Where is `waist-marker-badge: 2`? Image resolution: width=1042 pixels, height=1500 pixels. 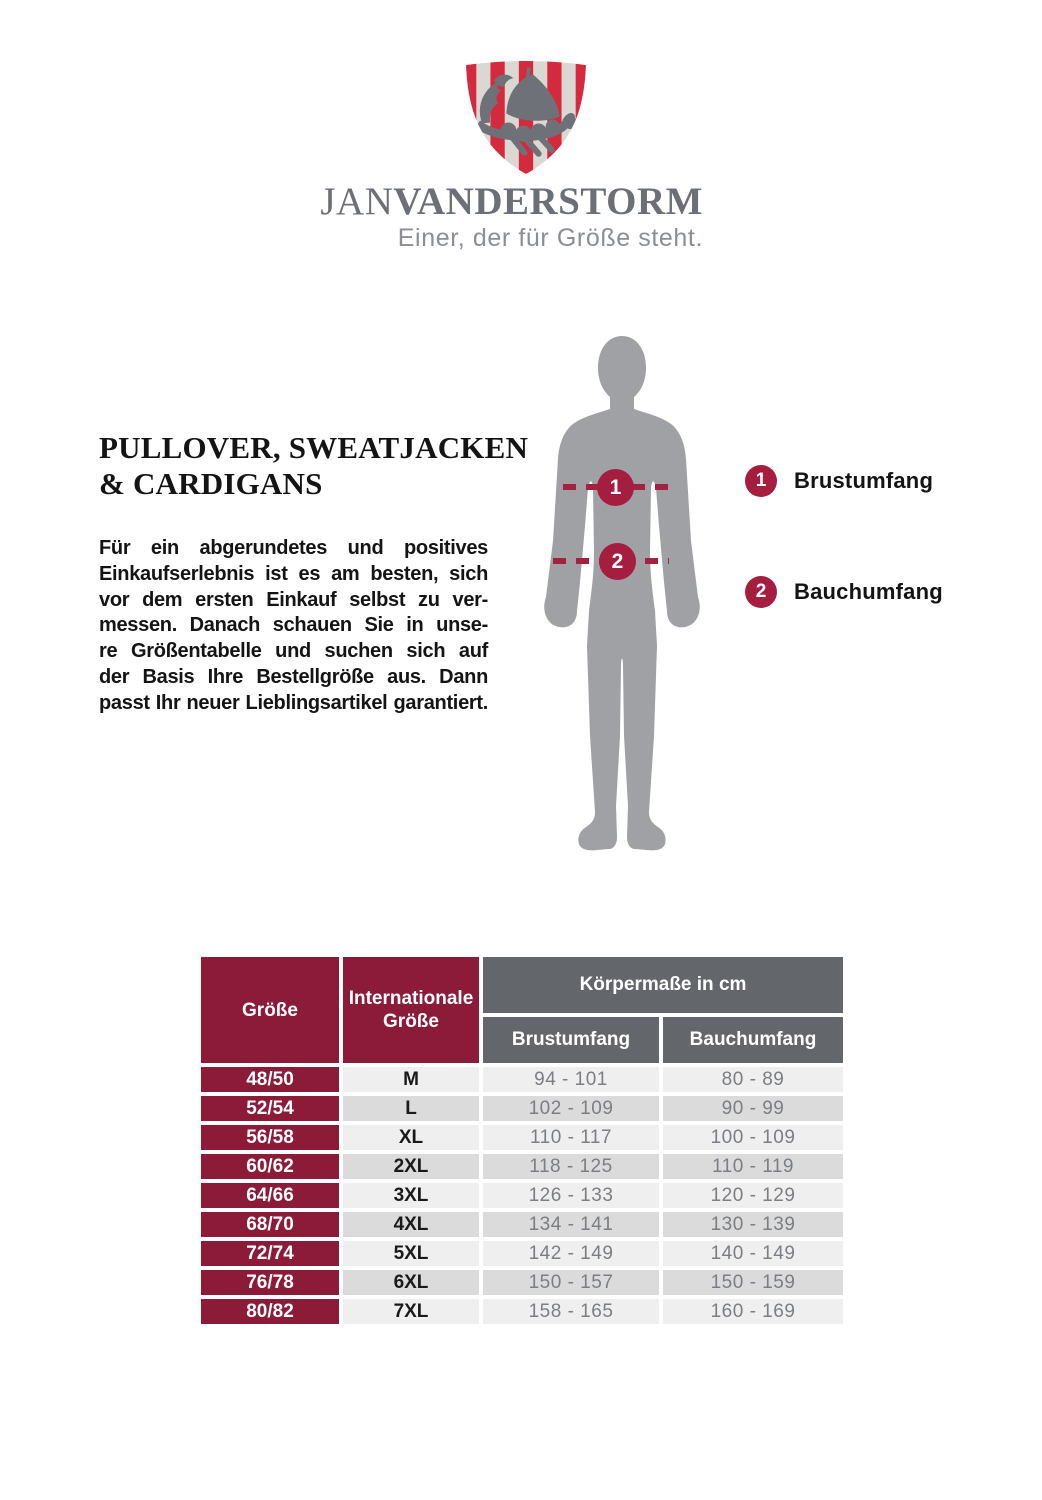 waist-marker-badge: 2 is located at coordinates (617, 561).